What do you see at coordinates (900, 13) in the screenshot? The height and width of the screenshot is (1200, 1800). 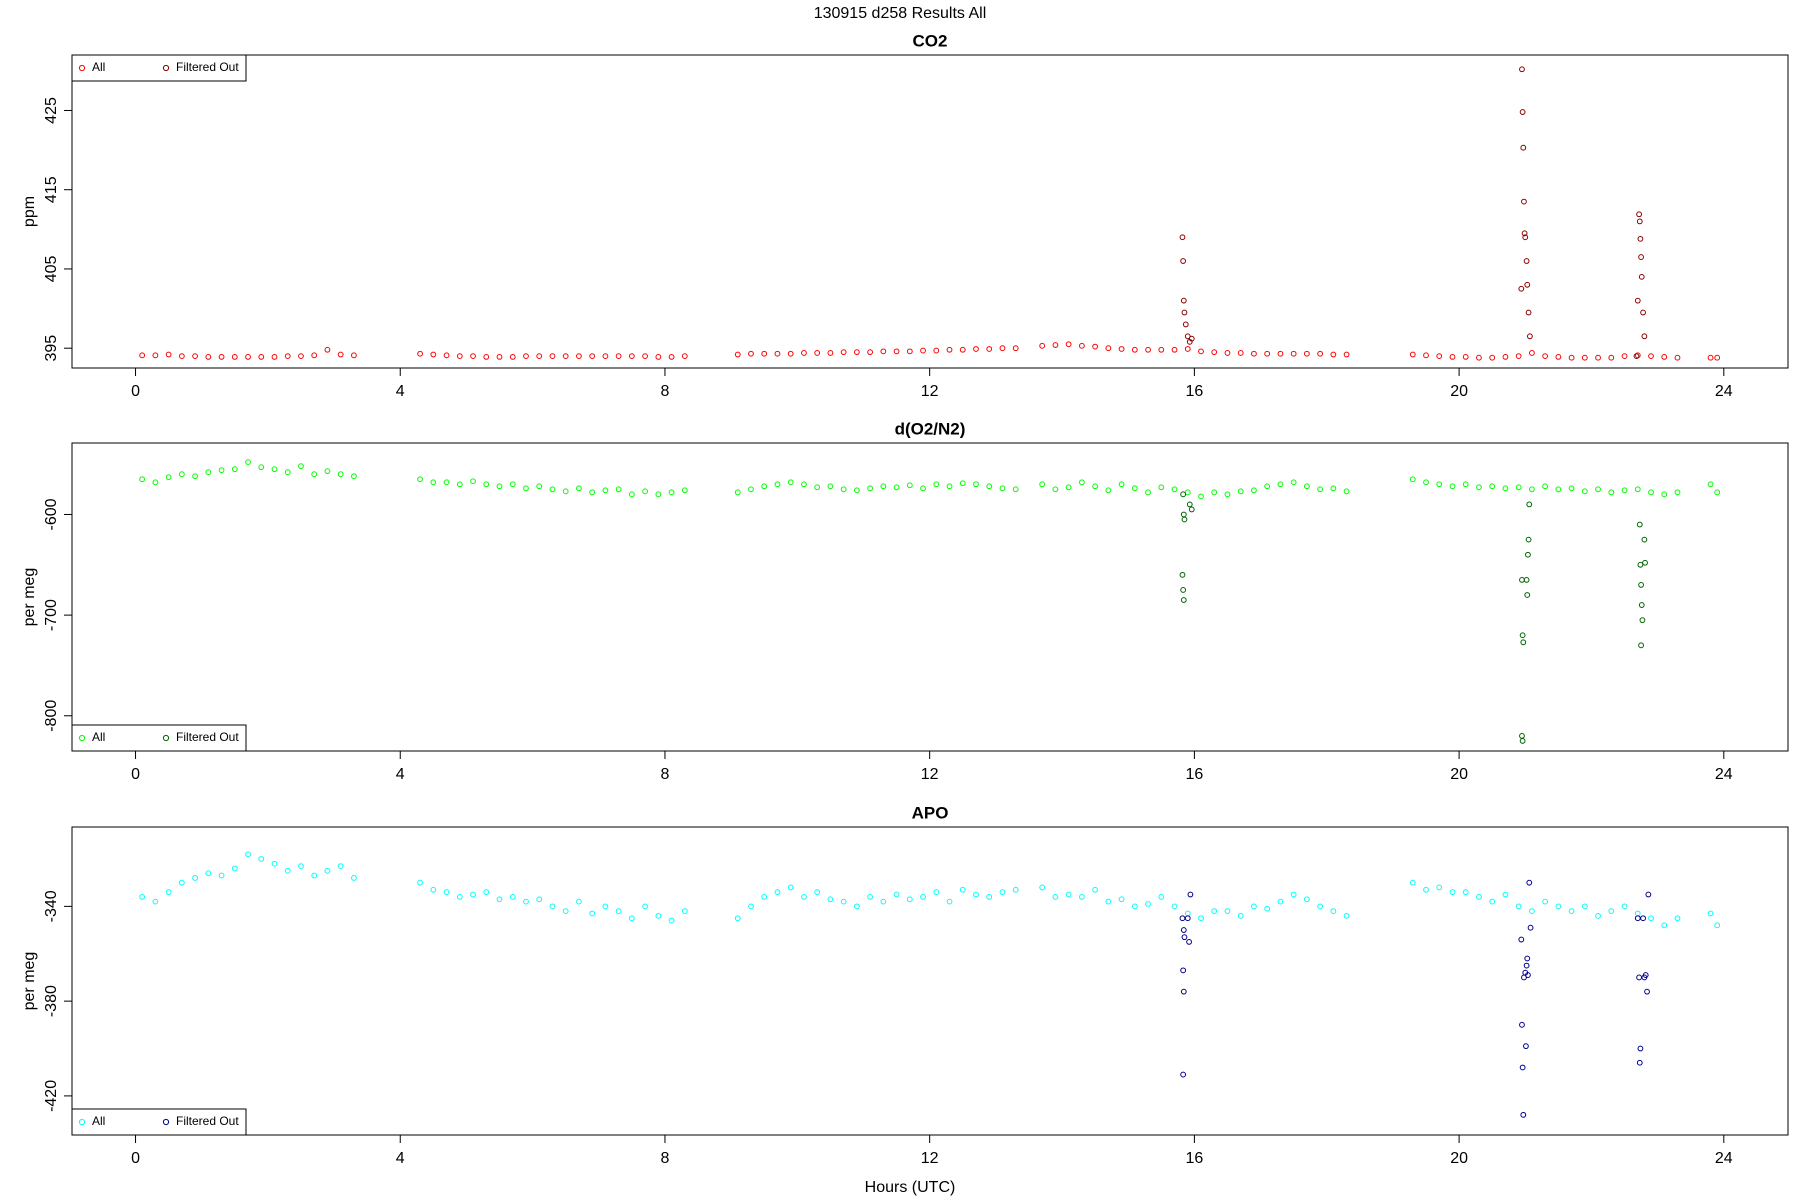 I see `page-title: 130915 d258 Results All` at bounding box center [900, 13].